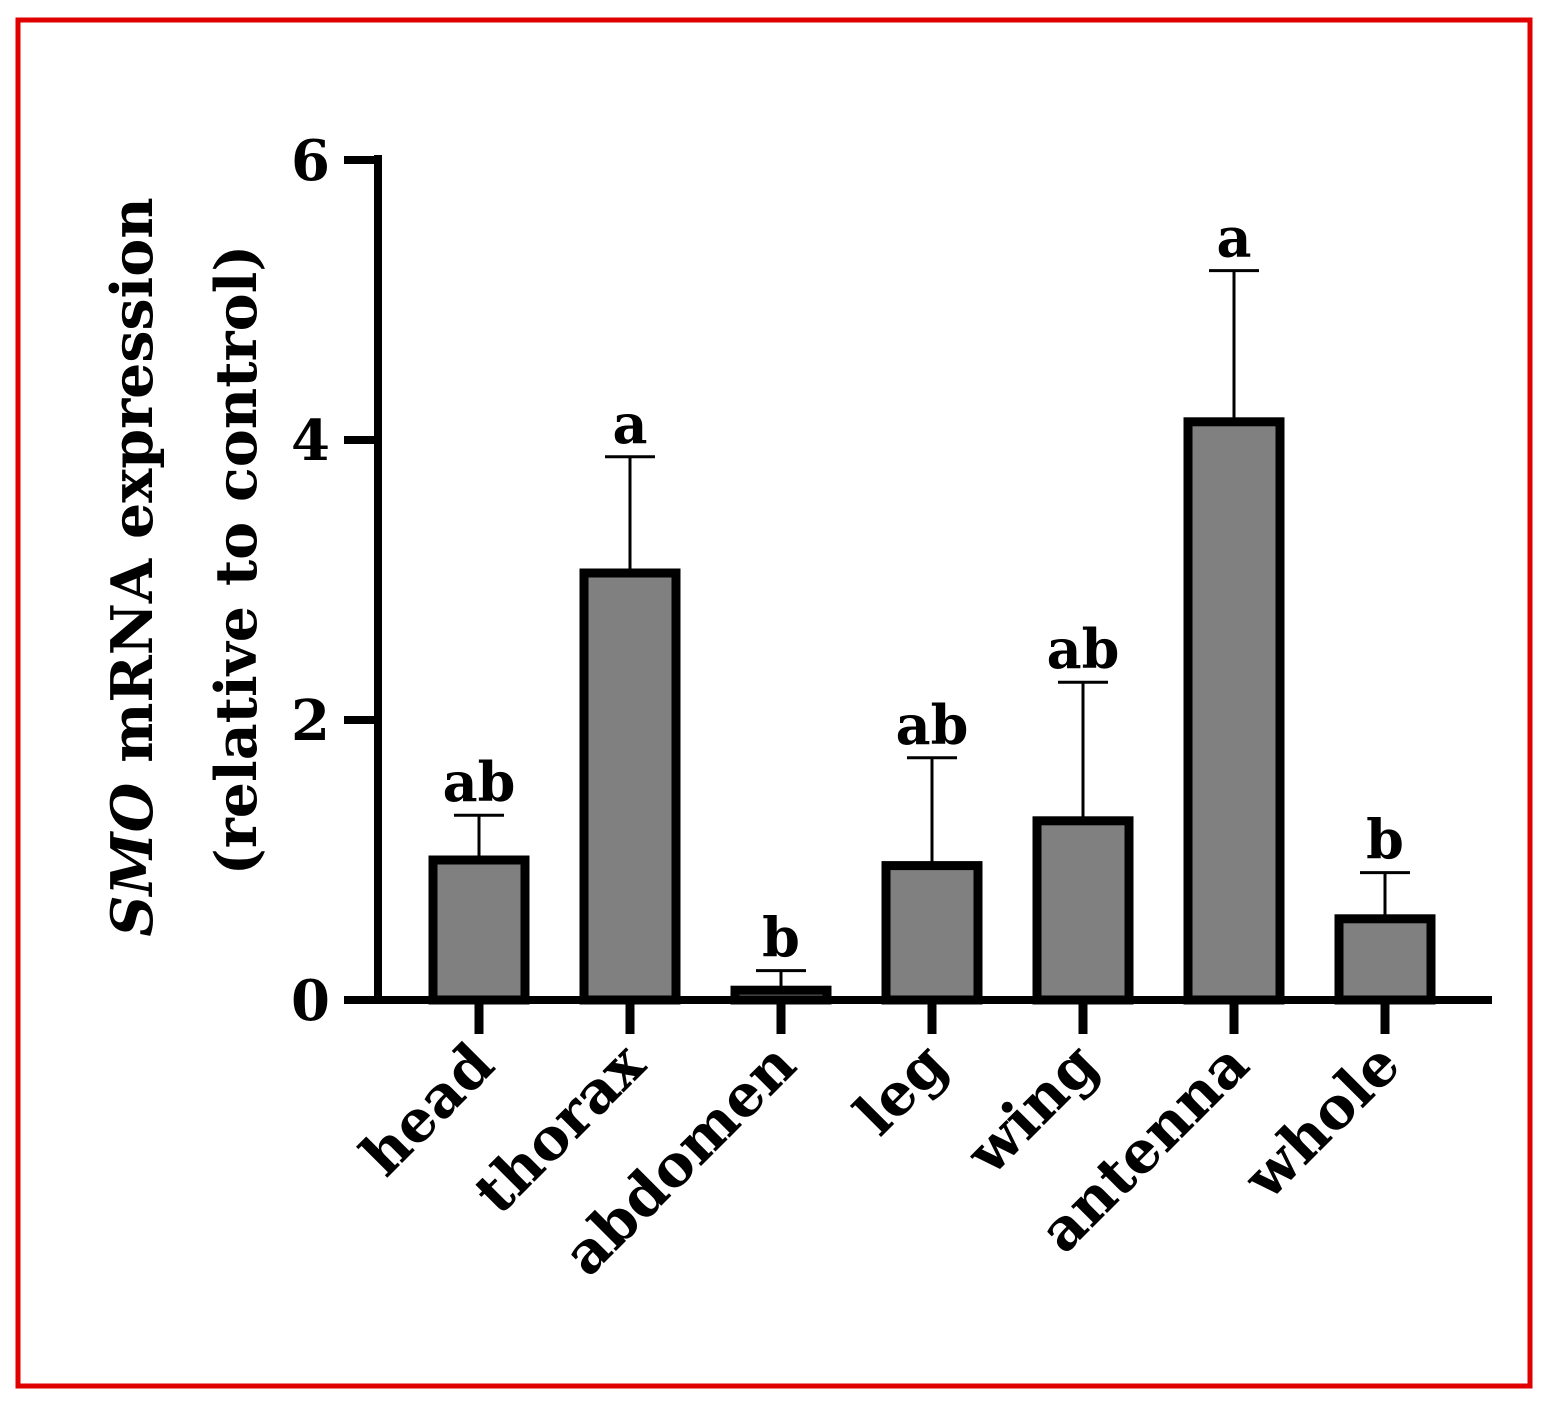  Describe the element at coordinates (1083, 649) in the screenshot. I see `significance-label-wing: ab` at that location.